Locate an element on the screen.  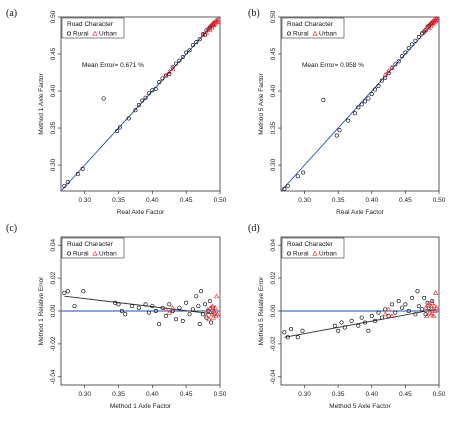
y-tick-label: -0.02 is located at coordinates (273, 343).